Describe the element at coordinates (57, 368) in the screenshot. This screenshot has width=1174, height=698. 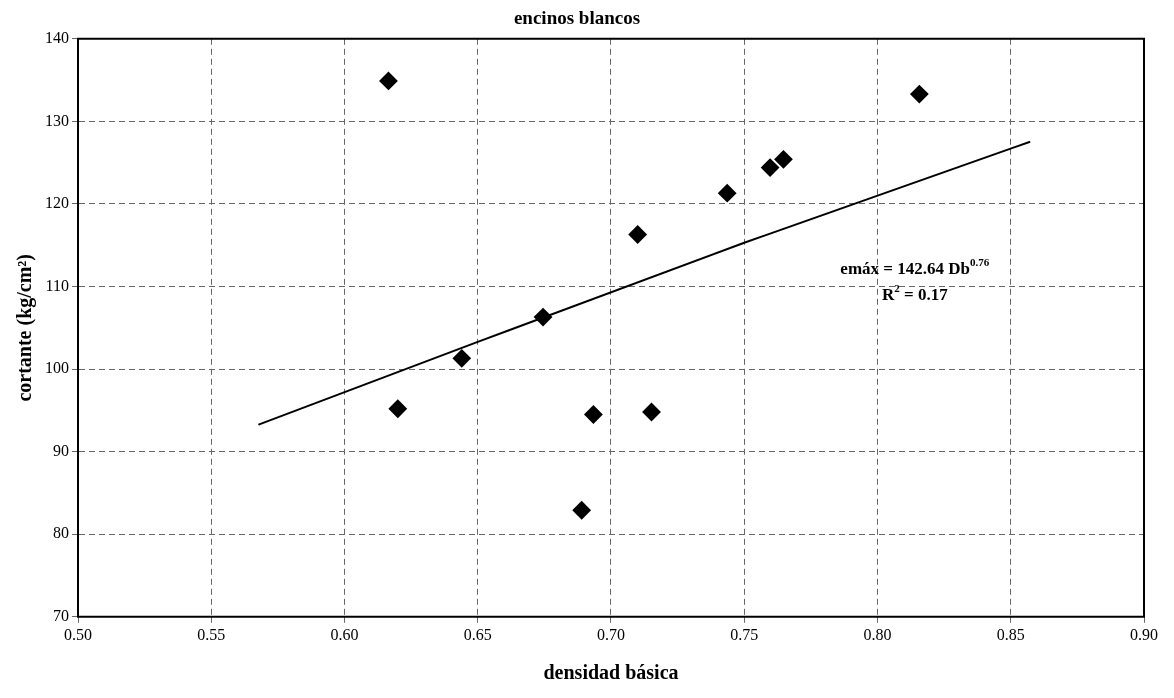
I see `y-tick-label: 100` at that location.